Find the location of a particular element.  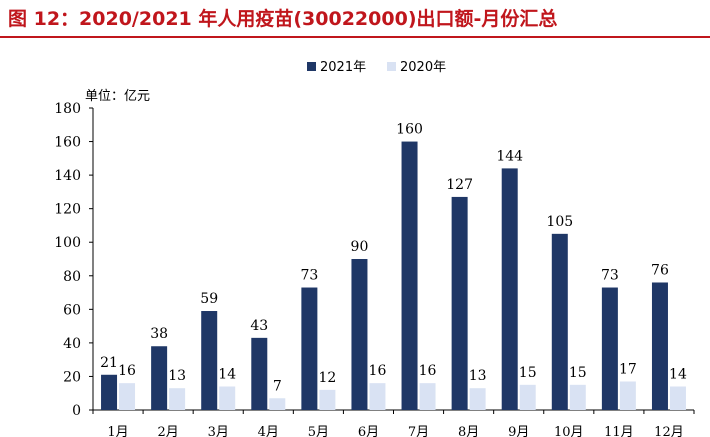

x-category-label: 9月 is located at coordinates (518, 431).